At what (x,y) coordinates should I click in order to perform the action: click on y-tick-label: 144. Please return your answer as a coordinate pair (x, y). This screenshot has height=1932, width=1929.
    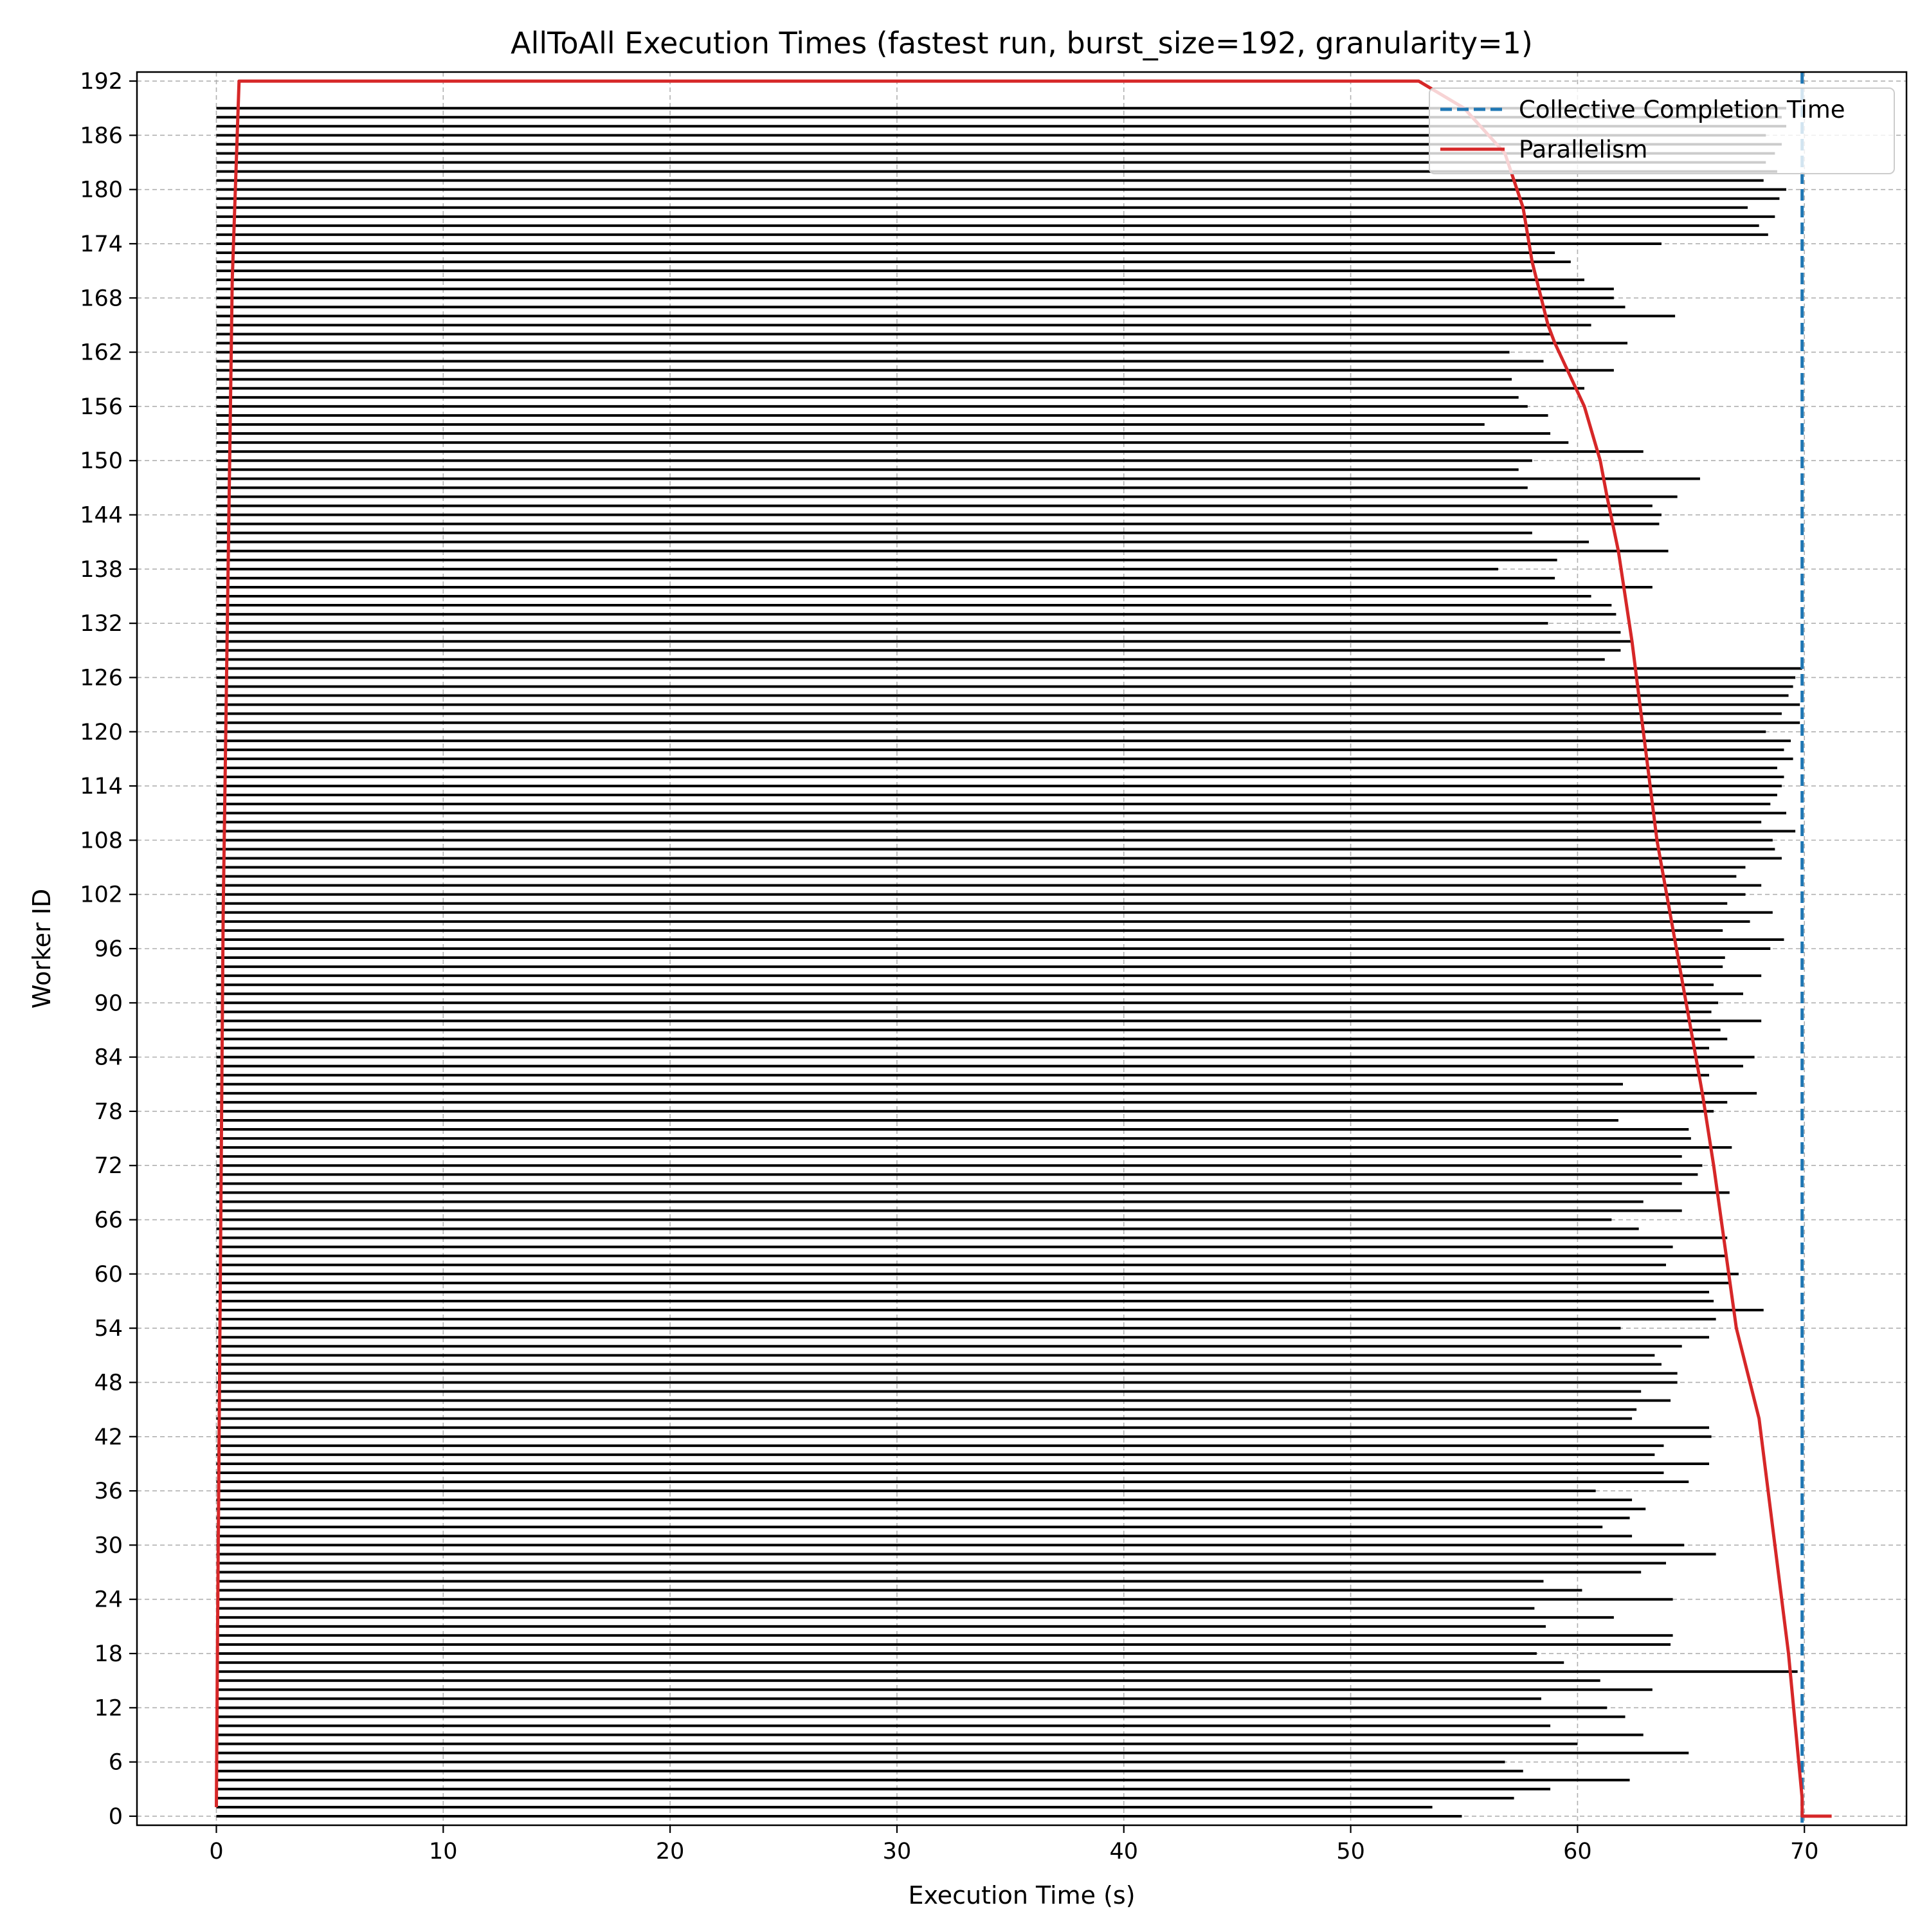
    Looking at the image, I should click on (101, 516).